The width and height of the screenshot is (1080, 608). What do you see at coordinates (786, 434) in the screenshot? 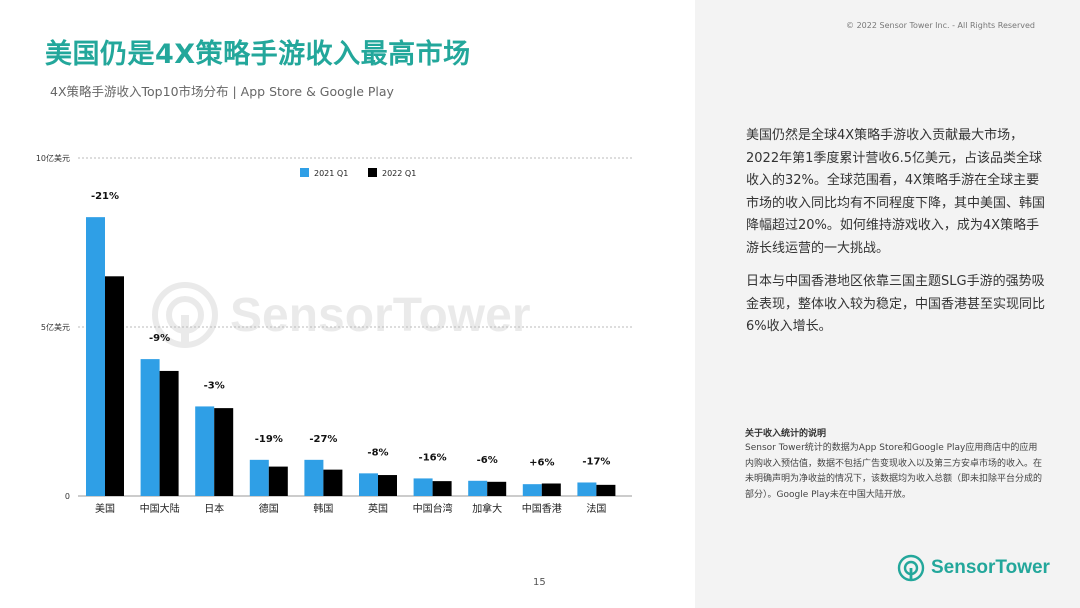
I see `note-title: 关于收入统计的说明` at bounding box center [786, 434].